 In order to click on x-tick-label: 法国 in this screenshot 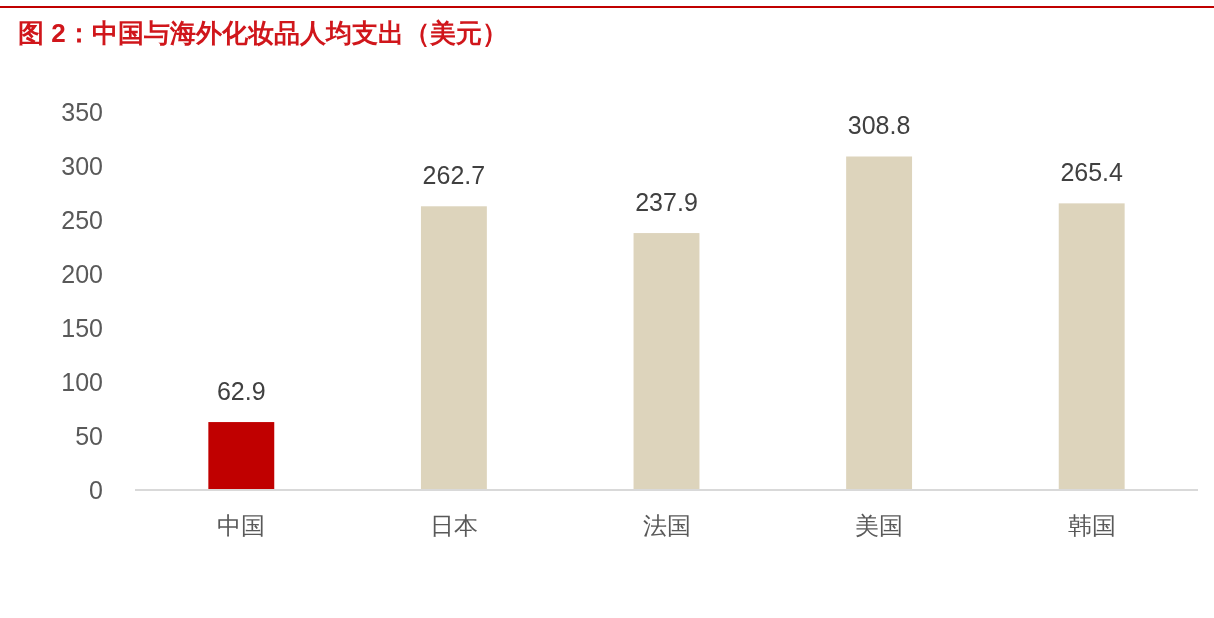, I will do `click(666, 525)`.